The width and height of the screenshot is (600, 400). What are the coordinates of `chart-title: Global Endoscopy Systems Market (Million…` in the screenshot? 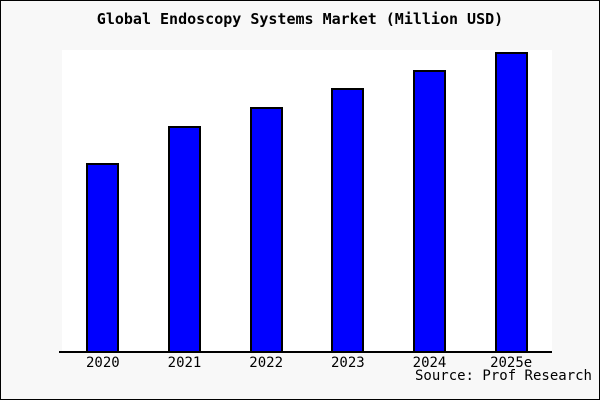 It's located at (300, 19).